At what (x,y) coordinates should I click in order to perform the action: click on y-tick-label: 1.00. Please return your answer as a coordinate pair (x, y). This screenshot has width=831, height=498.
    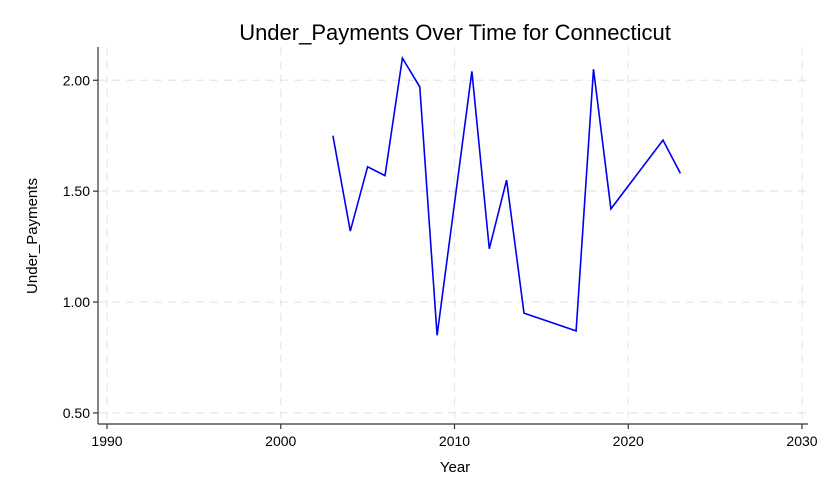
    Looking at the image, I should click on (76, 302).